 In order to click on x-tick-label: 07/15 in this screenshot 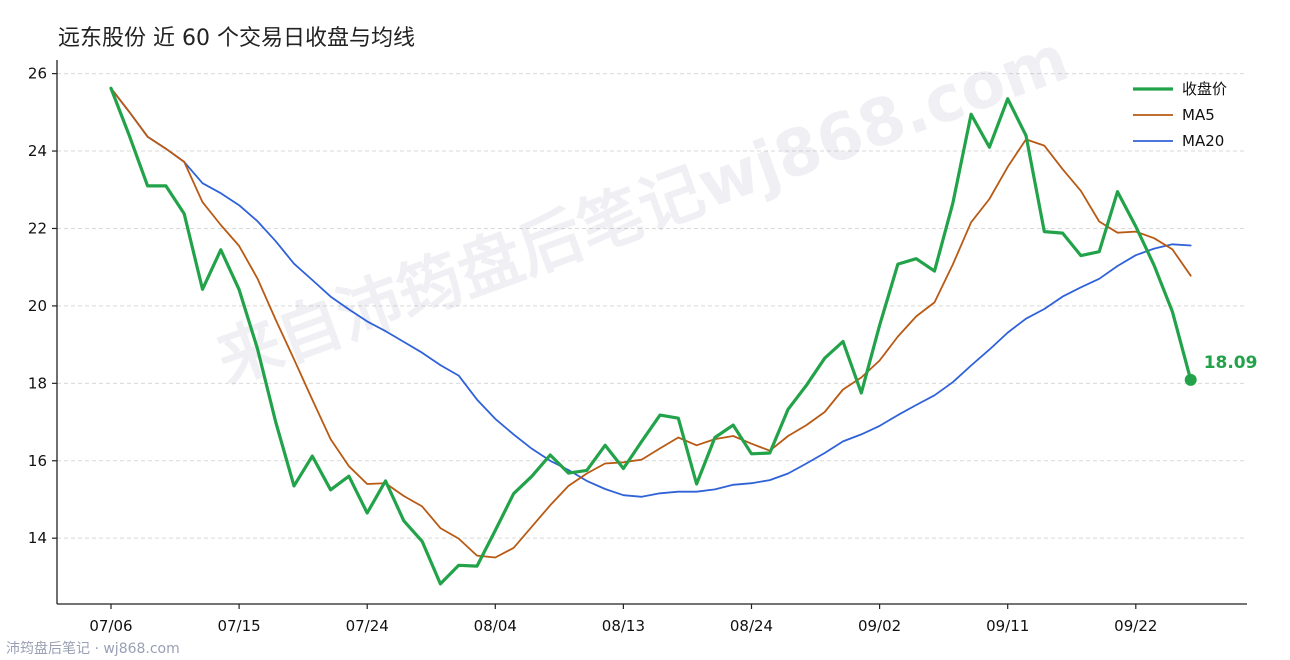, I will do `click(238, 626)`.